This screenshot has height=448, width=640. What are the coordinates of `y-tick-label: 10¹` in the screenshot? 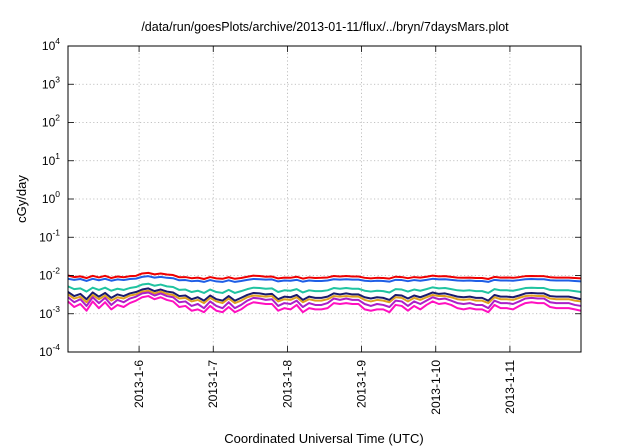 It's located at (51, 159).